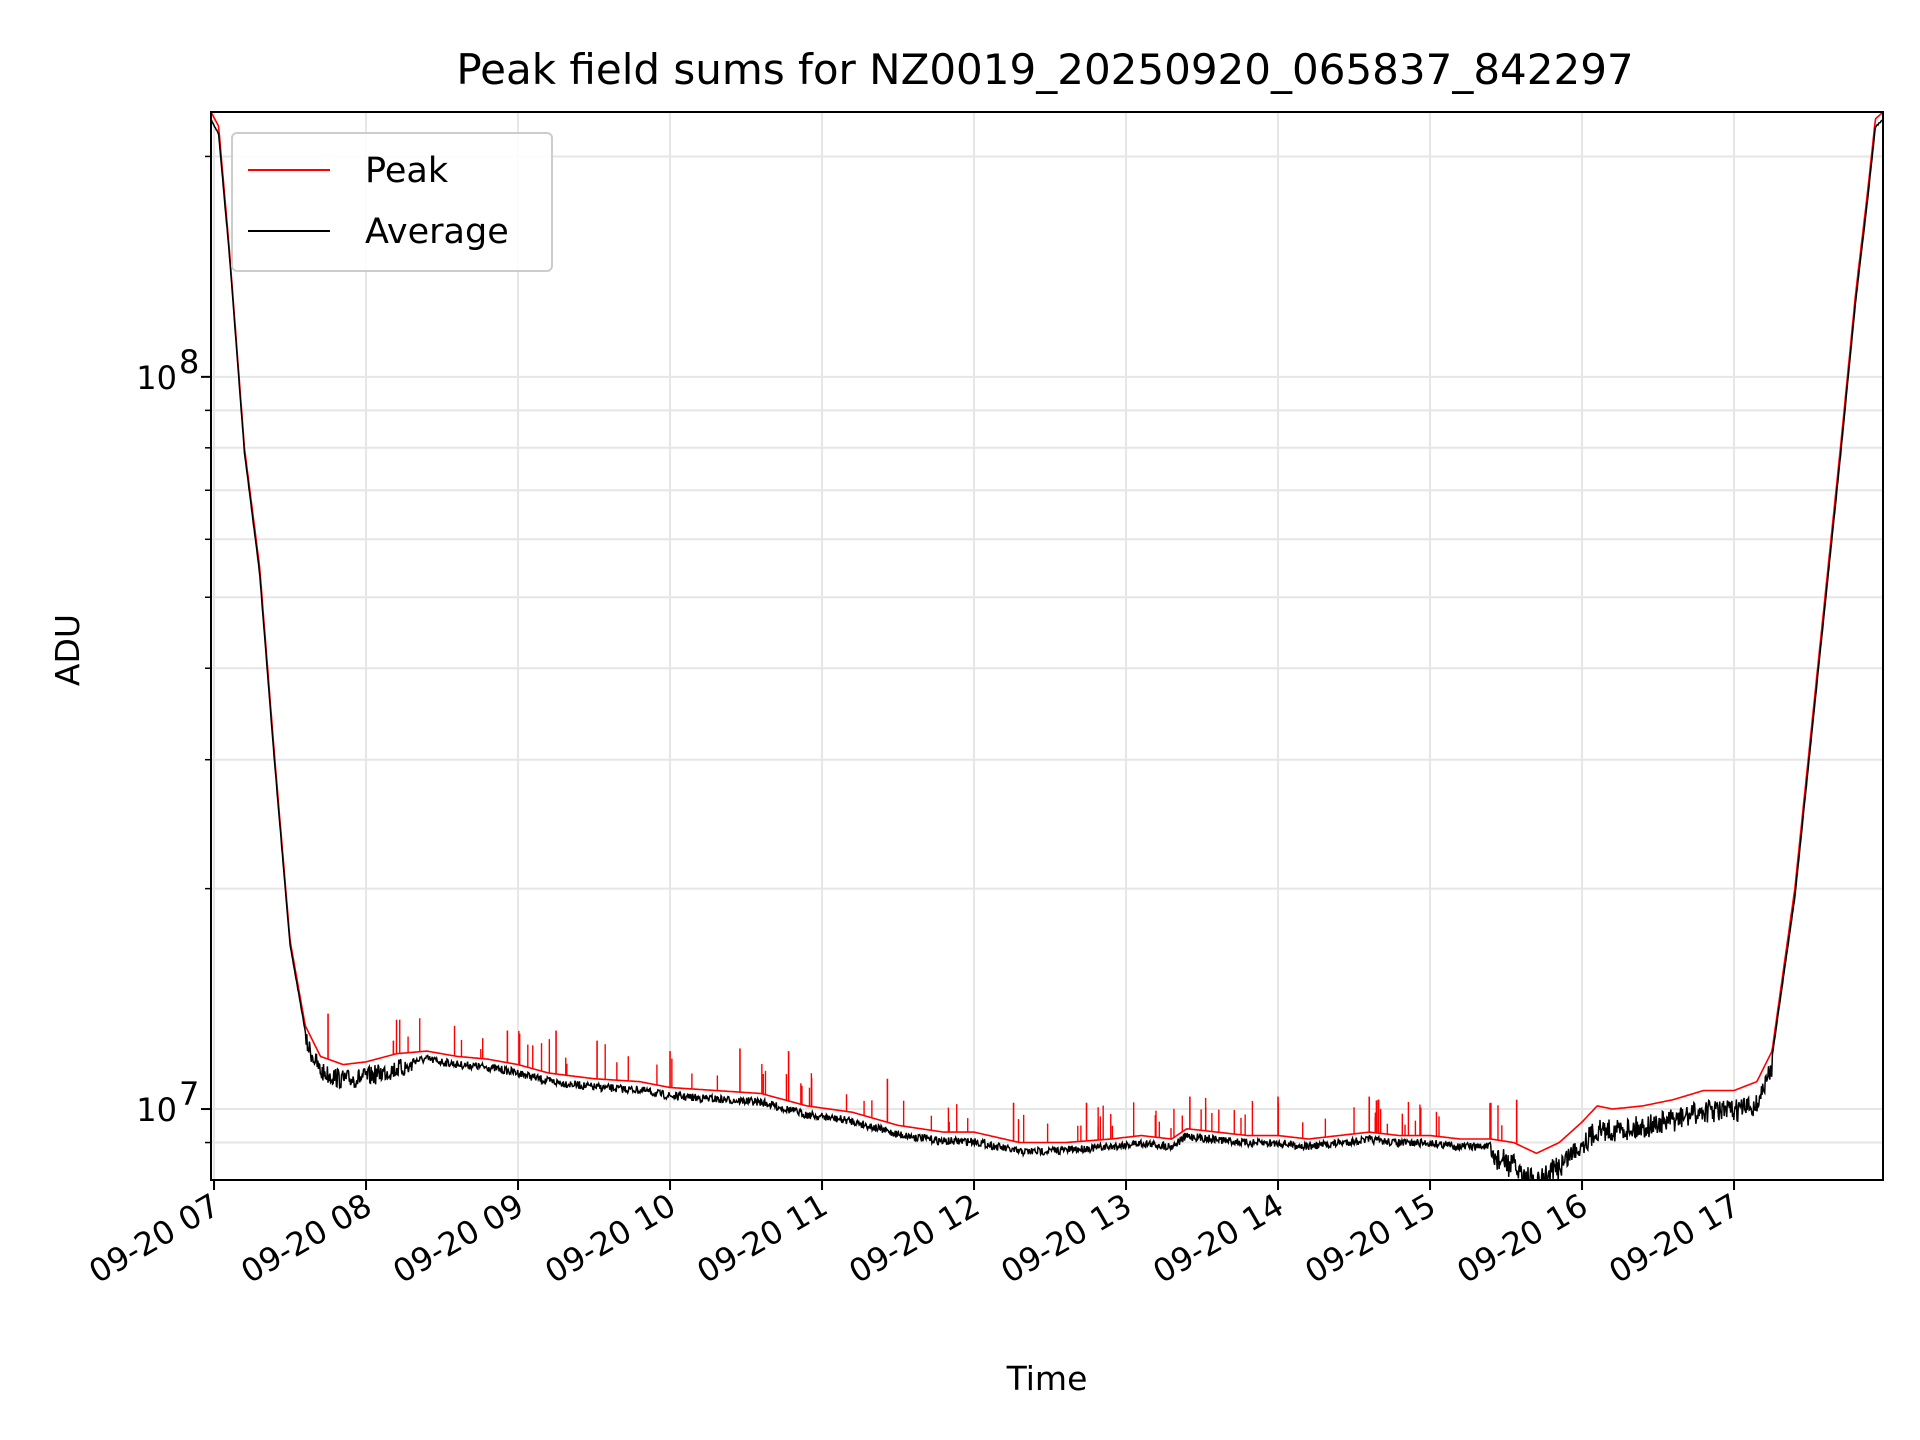 This screenshot has width=1920, height=1440. What do you see at coordinates (189, 1094) in the screenshot?
I see `y-tick-label-exponent: 7` at bounding box center [189, 1094].